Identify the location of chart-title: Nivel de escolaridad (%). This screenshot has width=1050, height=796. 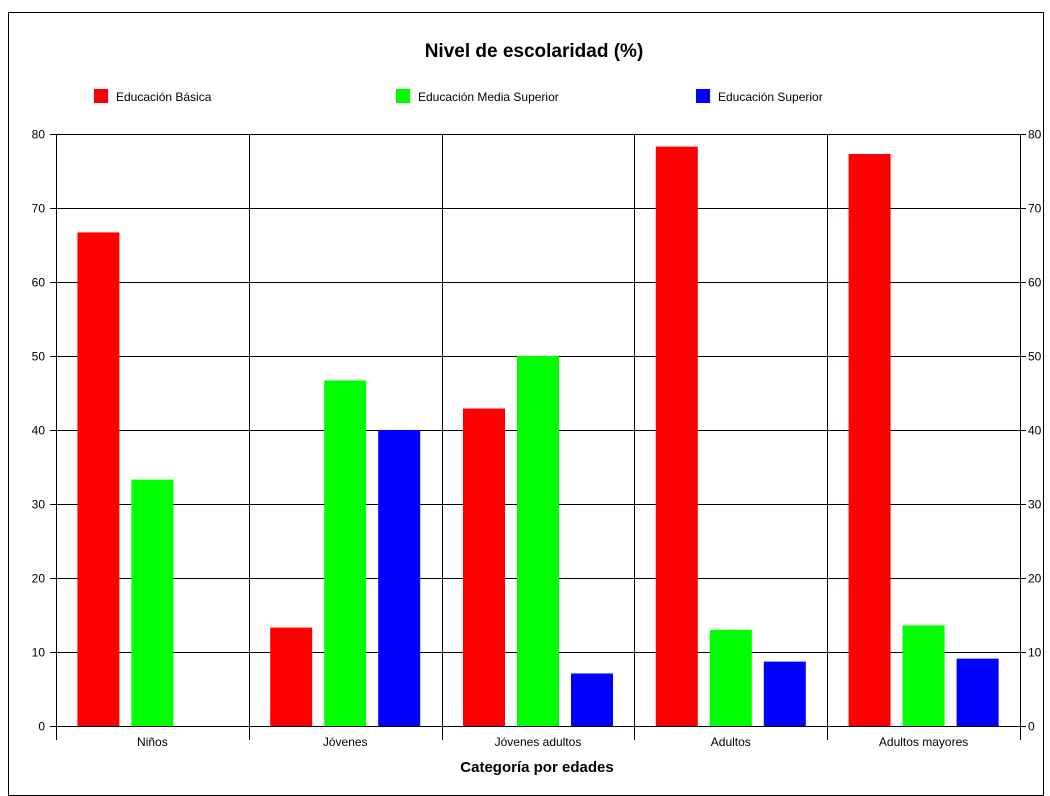
(534, 51).